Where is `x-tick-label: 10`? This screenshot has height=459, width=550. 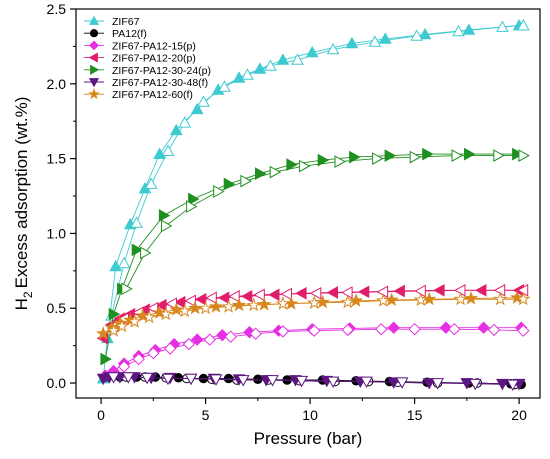
x-tick-label: 10 is located at coordinates (310, 415).